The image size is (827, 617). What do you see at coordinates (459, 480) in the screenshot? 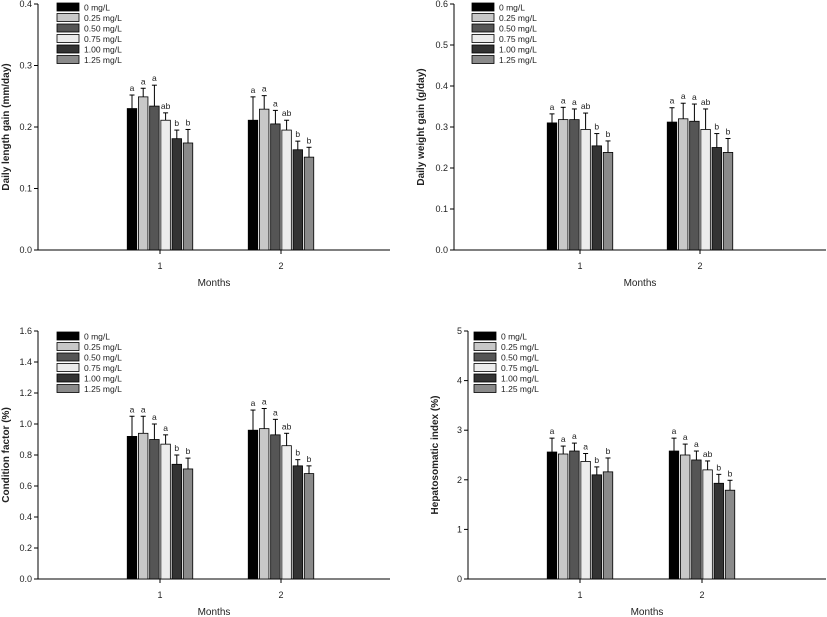
I see `y-tick-label: 2` at bounding box center [459, 480].